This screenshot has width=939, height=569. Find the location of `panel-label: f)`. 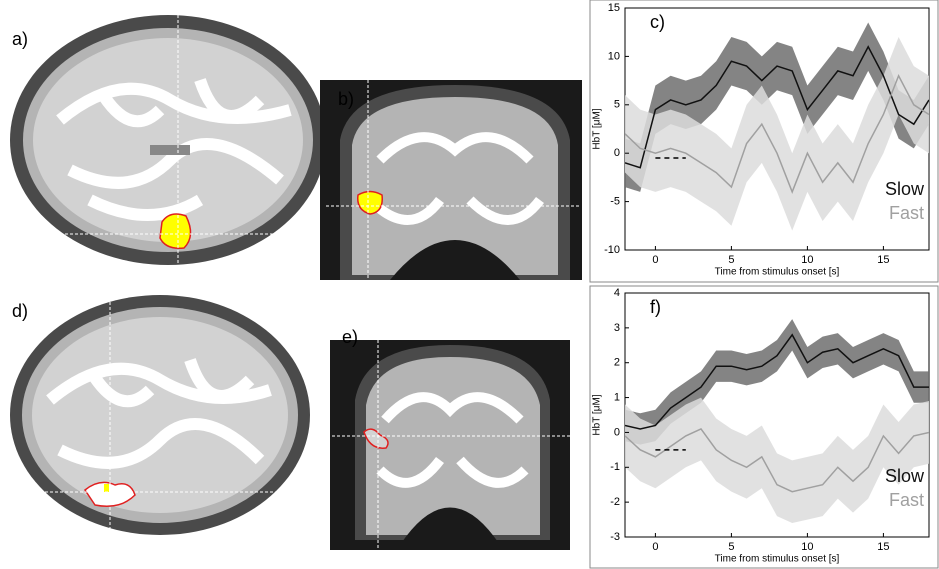

panel-label: f) is located at coordinates (655, 307).